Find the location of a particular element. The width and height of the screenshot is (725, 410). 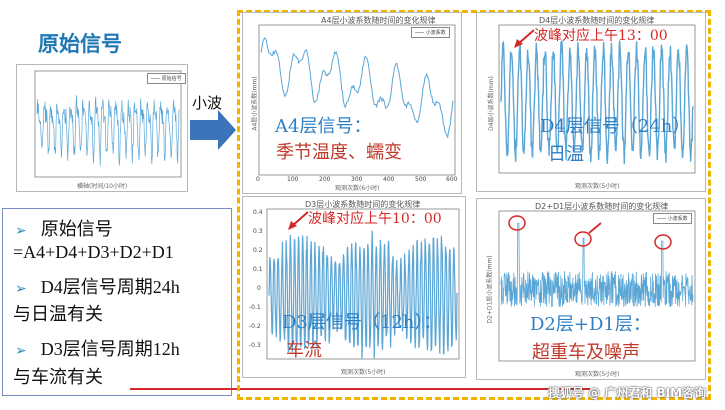

original-signal-legend: ─── 原始信号 is located at coordinates (166, 78).